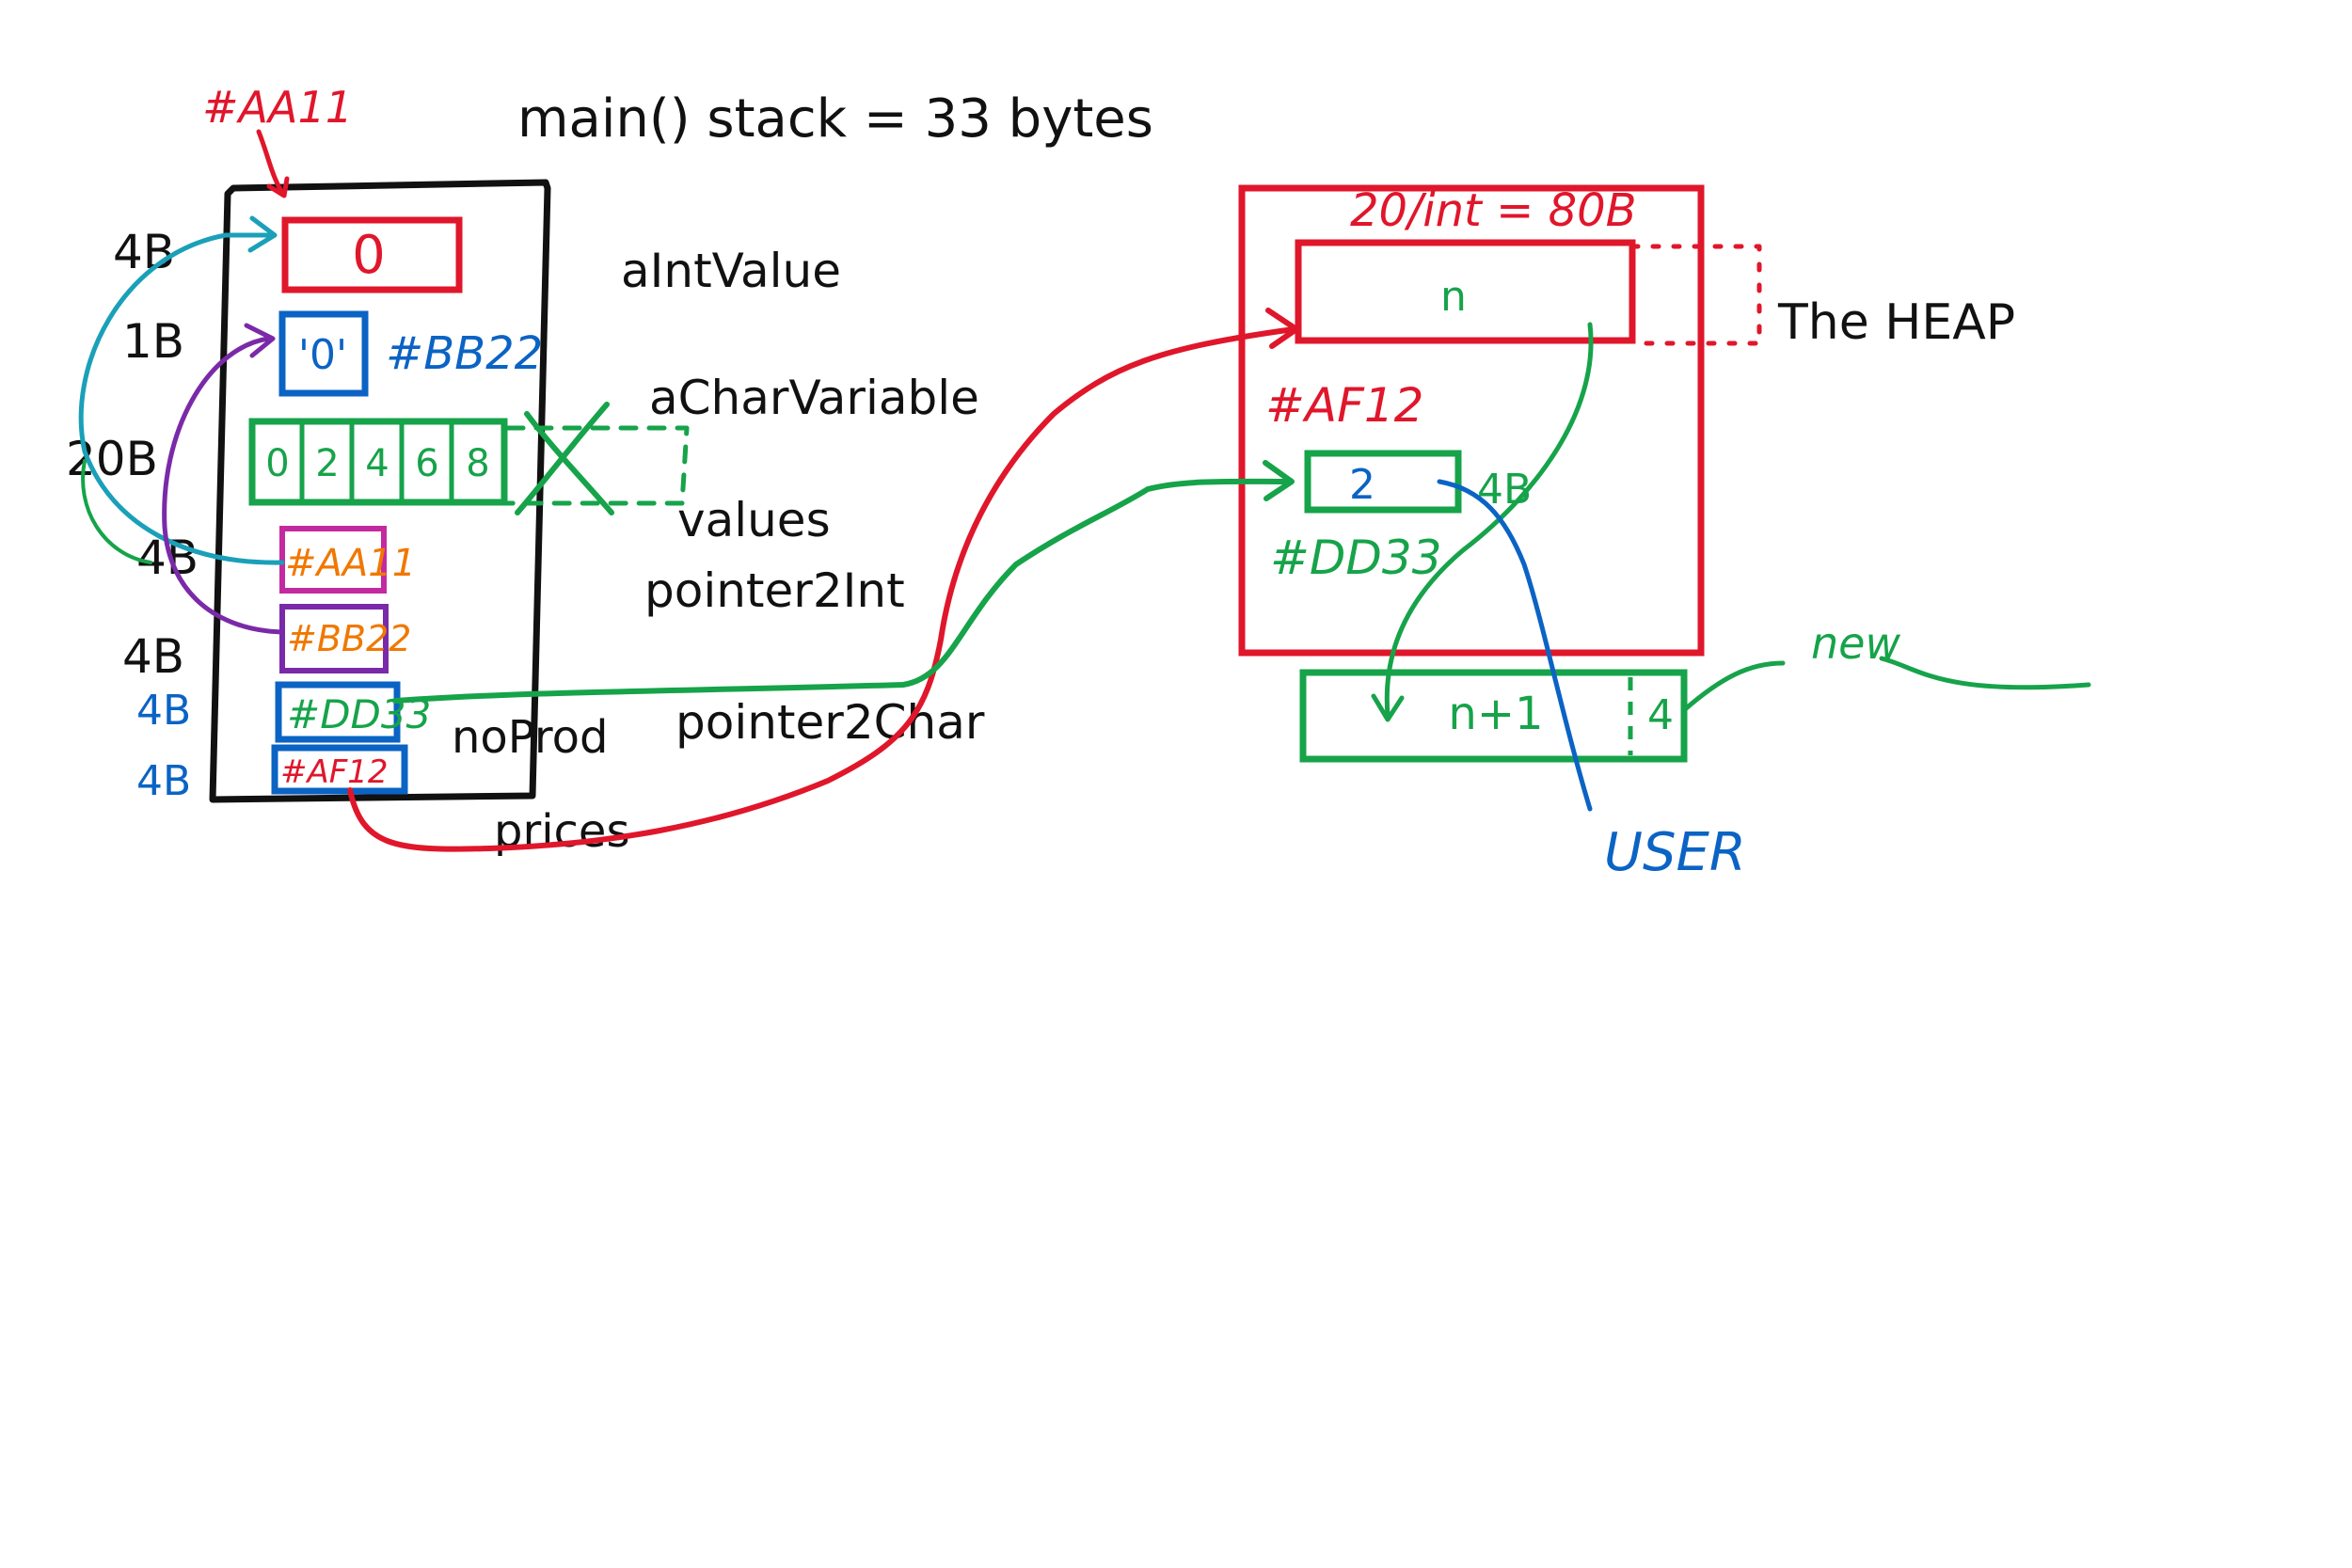 Image resolution: width=2352 pixels, height=1568 pixels. What do you see at coordinates (338, 712) in the screenshot?
I see `noprod-box` at bounding box center [338, 712].